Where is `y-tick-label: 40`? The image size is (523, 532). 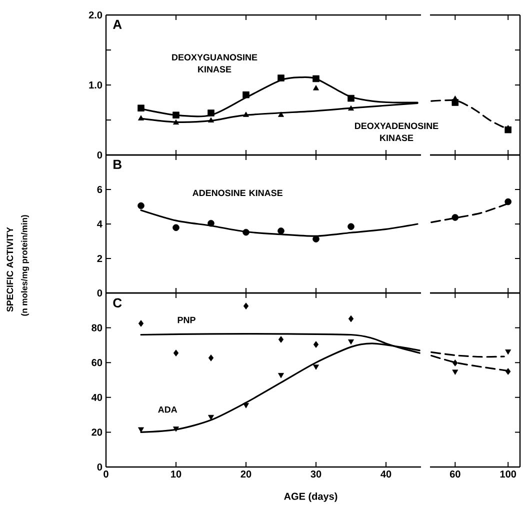
y-tick-label: 40 is located at coordinates (97, 397).